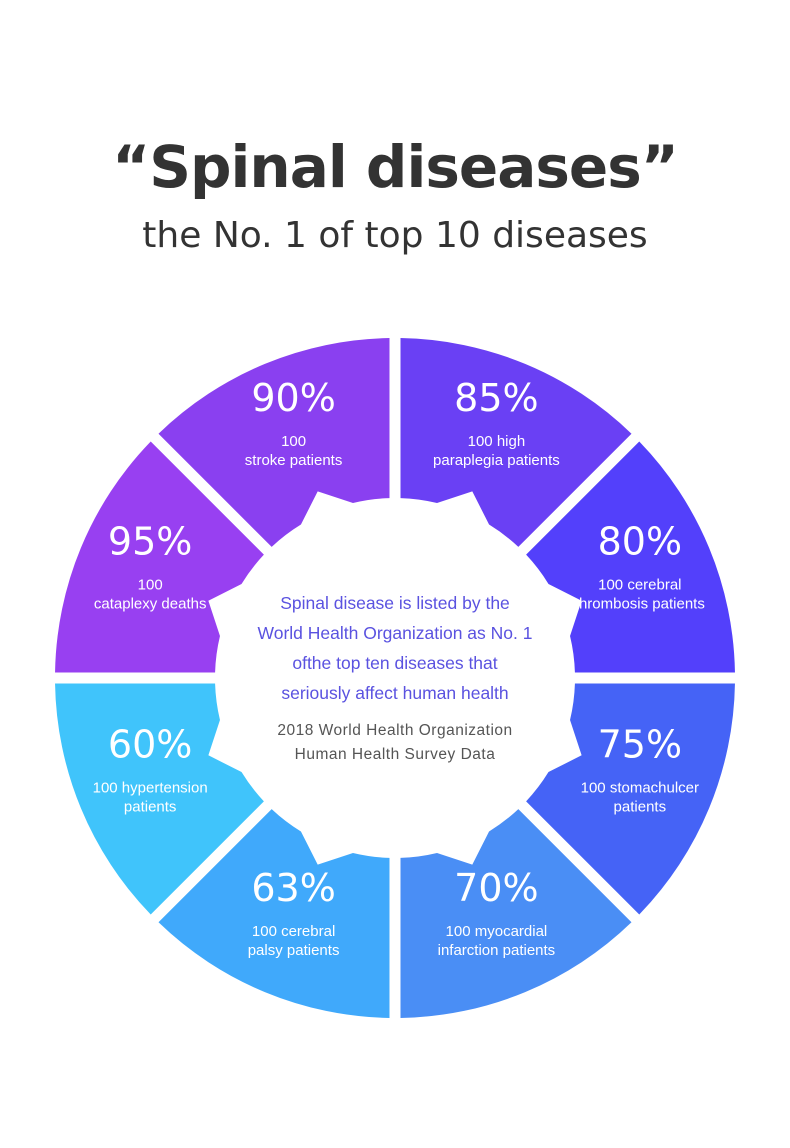 The image size is (790, 1148). I want to click on segment-caption: cataplexy deaths, so click(150, 604).